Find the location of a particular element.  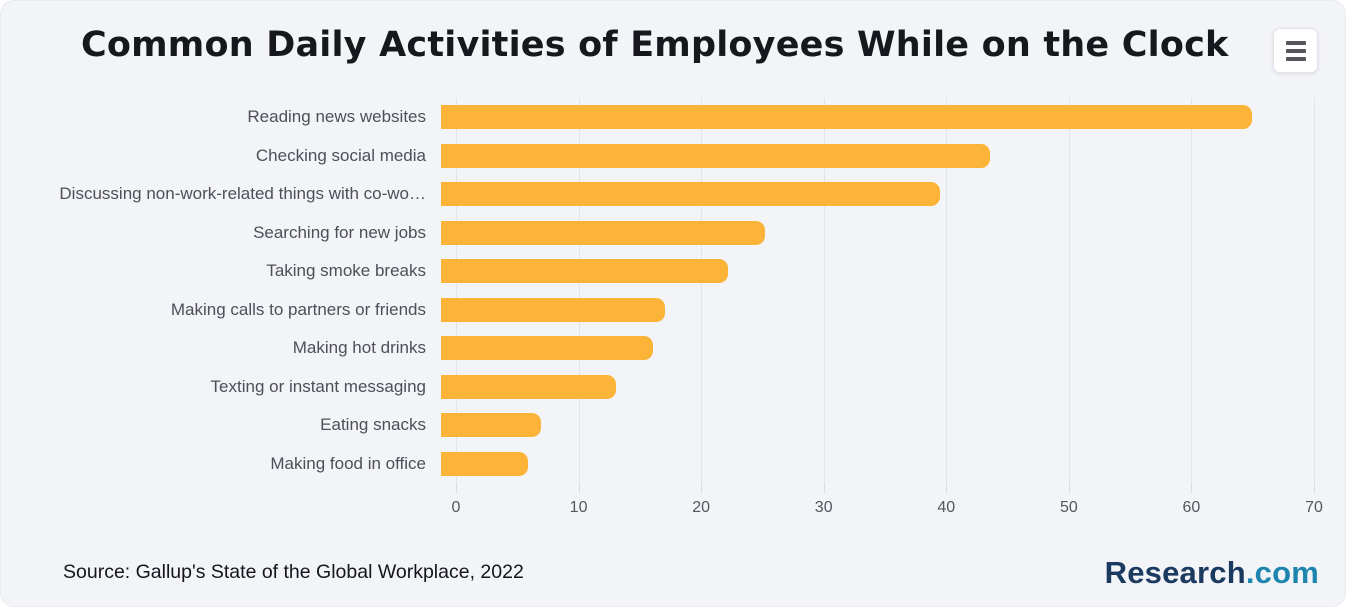

tick-label: 30 is located at coordinates (823, 507).